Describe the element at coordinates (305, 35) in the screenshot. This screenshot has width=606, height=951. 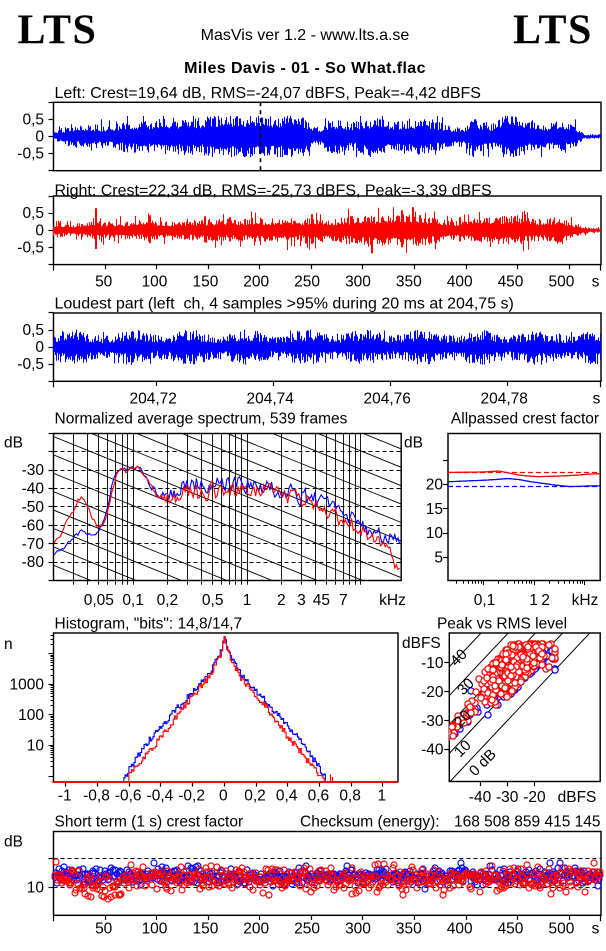
I see `svg-text: MasVis ver 1.2 - www.lts.a.se` at that location.